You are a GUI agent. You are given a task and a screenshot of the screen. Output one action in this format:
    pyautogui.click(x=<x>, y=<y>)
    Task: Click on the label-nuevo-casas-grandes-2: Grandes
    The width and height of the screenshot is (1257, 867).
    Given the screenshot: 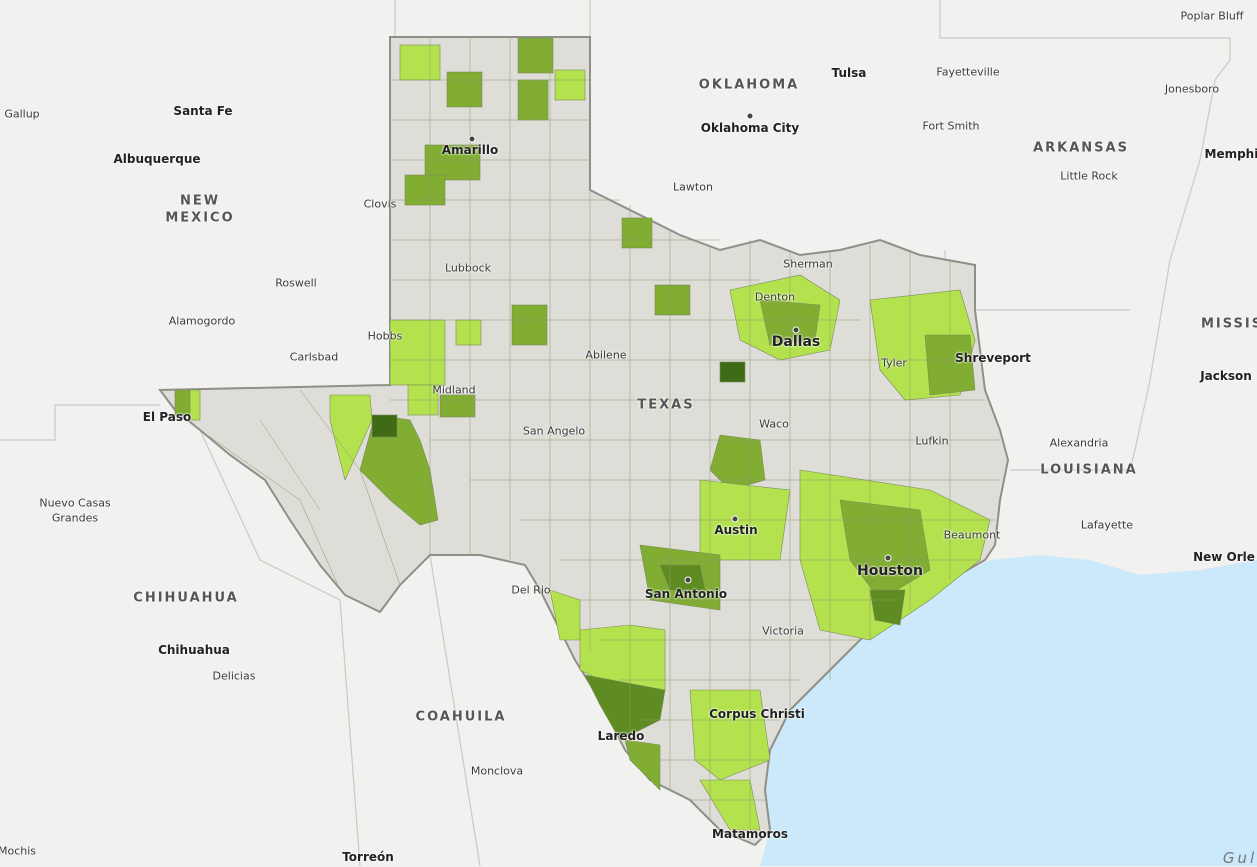 What is the action you would take?
    pyautogui.click(x=75, y=518)
    